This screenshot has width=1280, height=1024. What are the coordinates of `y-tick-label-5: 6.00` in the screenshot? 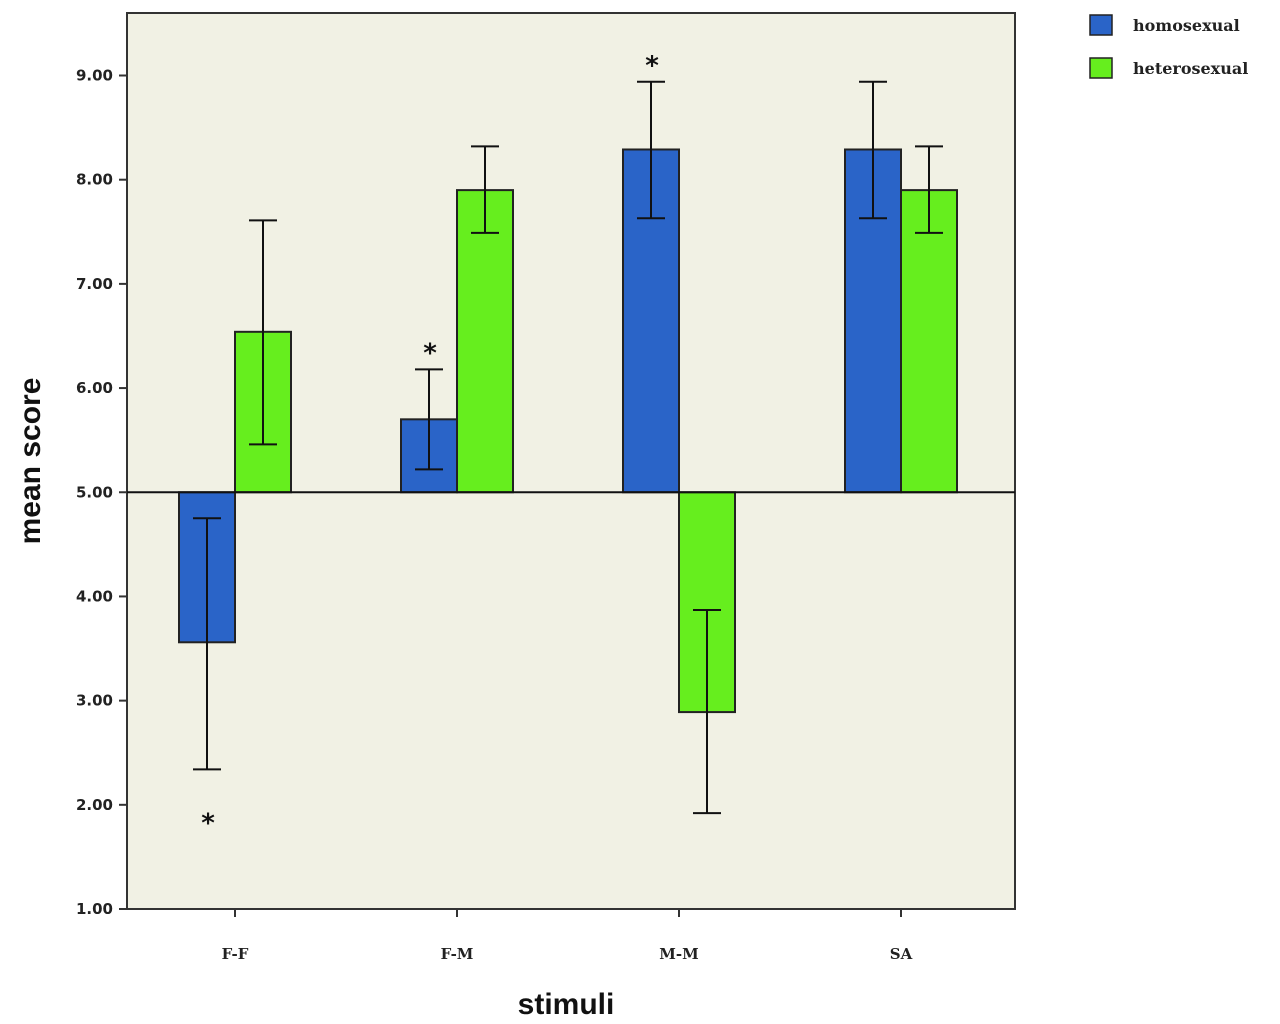 It's located at (94, 388).